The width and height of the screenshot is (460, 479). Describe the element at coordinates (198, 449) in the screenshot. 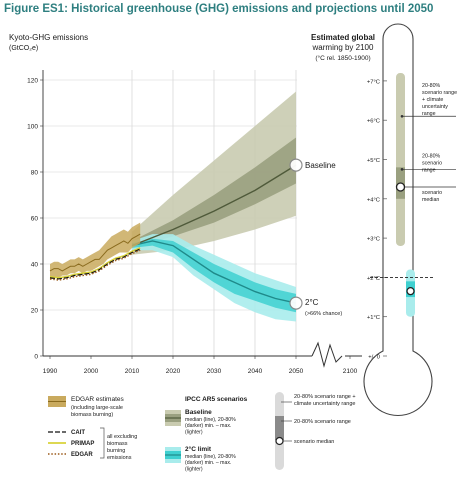

I see `legend-limit-label: 2°C limit` at that location.